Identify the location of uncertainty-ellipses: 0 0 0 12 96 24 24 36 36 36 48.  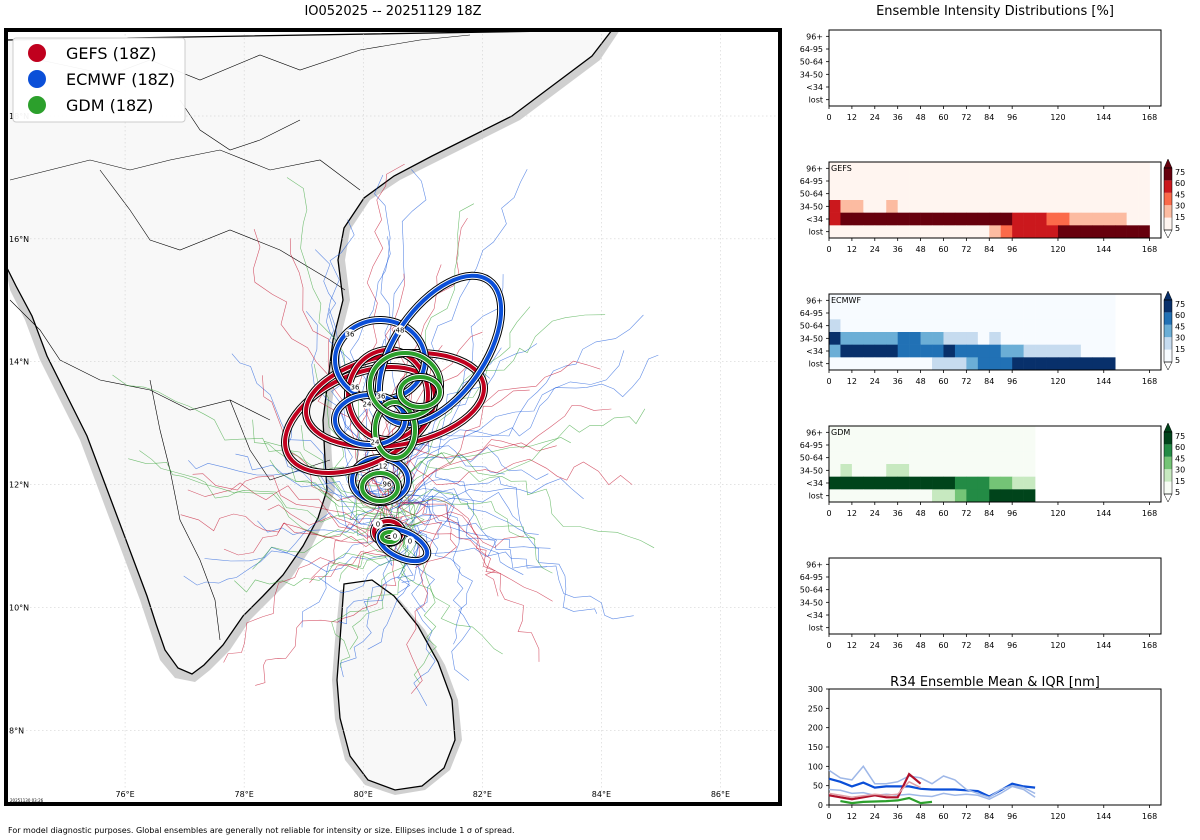
(393, 418).